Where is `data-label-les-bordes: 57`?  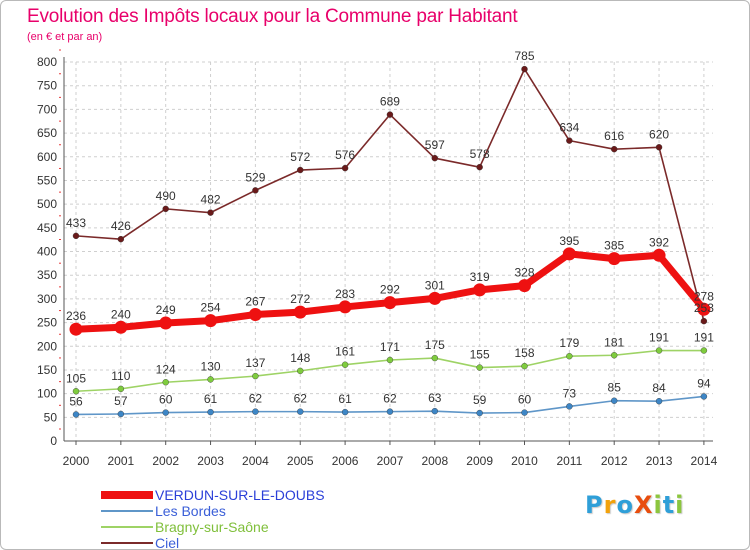 data-label-les-bordes: 57 is located at coordinates (121, 401).